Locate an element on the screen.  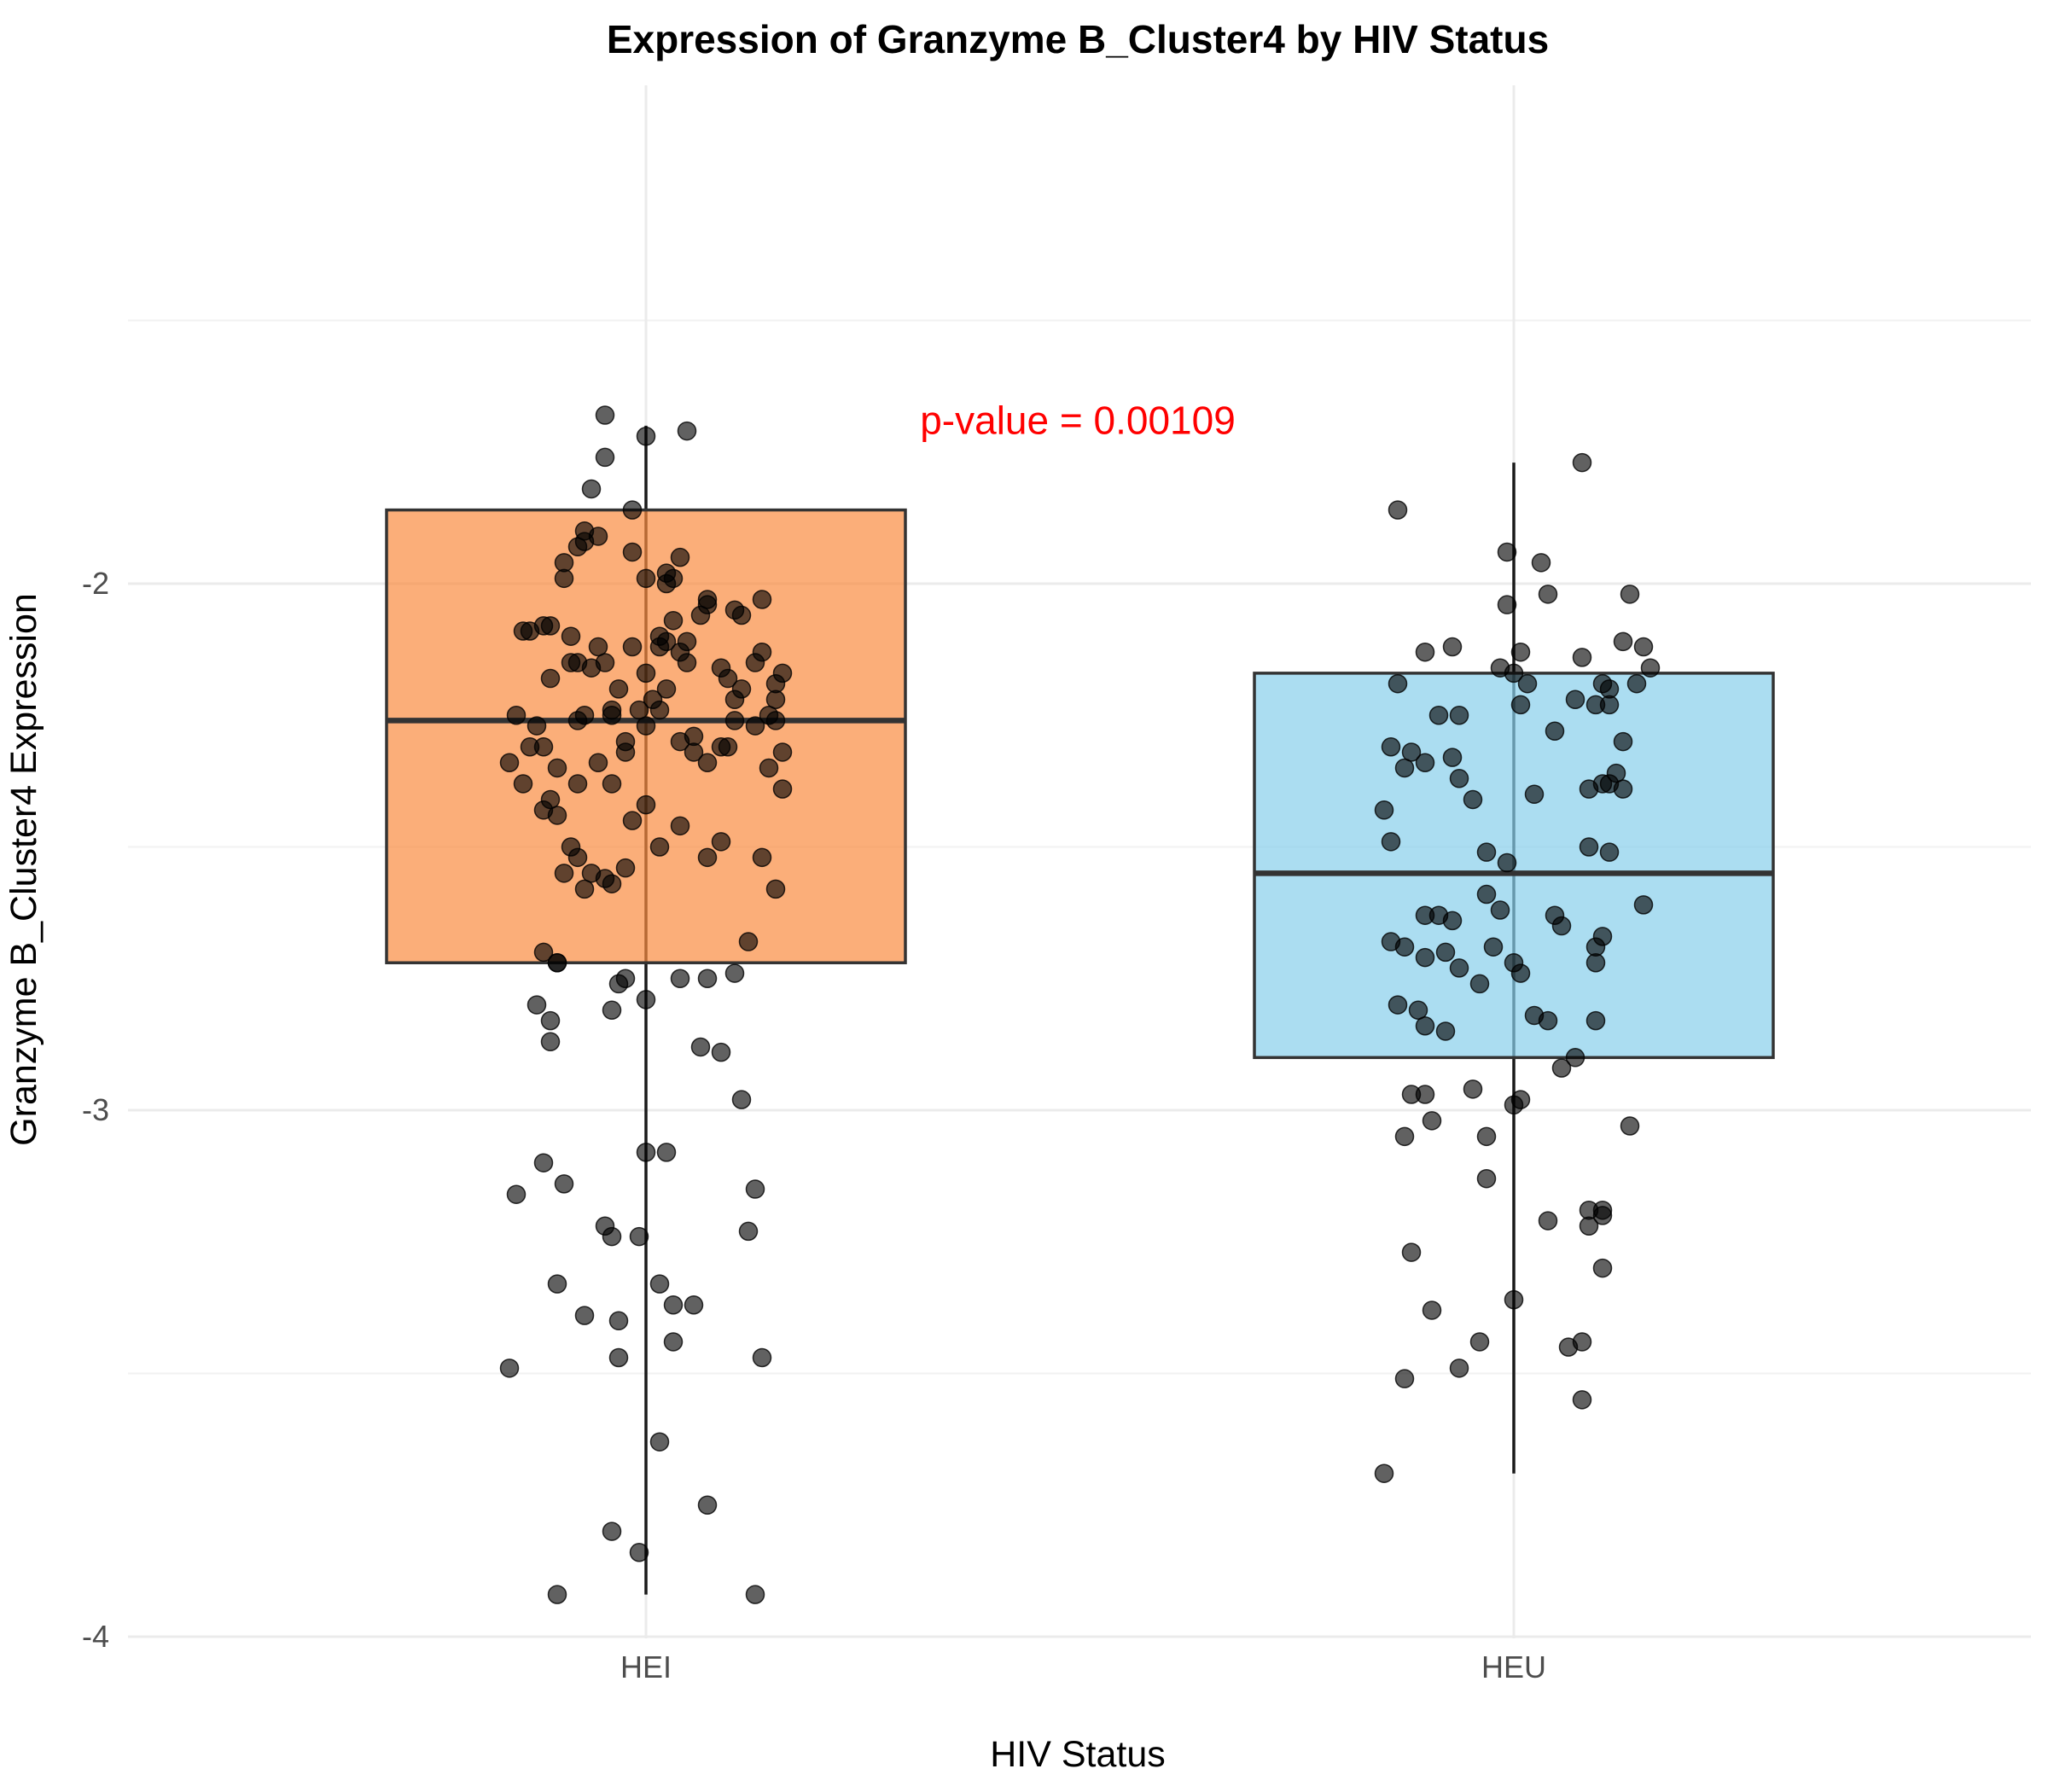
x-tick-label: HEU is located at coordinates (1513, 1666).